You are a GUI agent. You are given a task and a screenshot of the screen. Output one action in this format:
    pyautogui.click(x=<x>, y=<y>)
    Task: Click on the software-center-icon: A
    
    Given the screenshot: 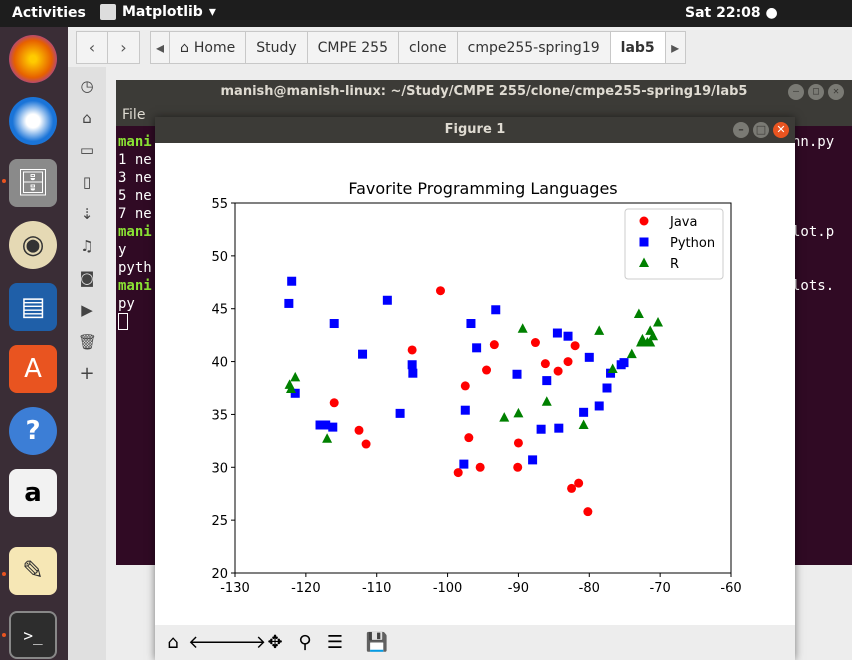 What is the action you would take?
    pyautogui.click(x=33, y=369)
    